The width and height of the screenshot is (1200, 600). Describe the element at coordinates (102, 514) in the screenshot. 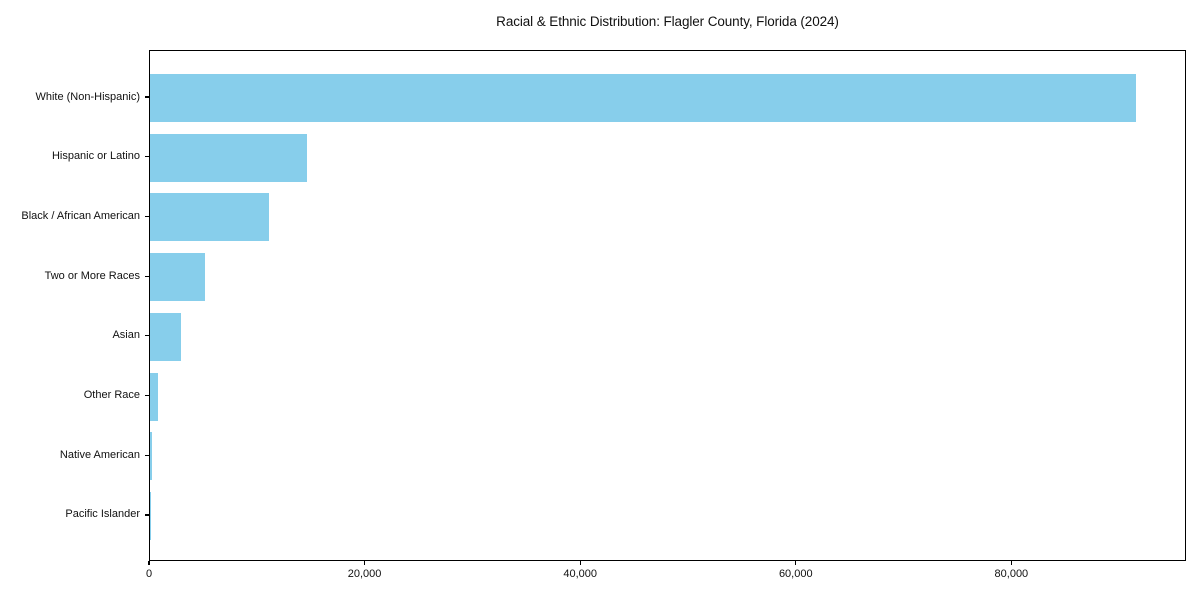

I see `y-axis-label: Pacific Islander` at that location.